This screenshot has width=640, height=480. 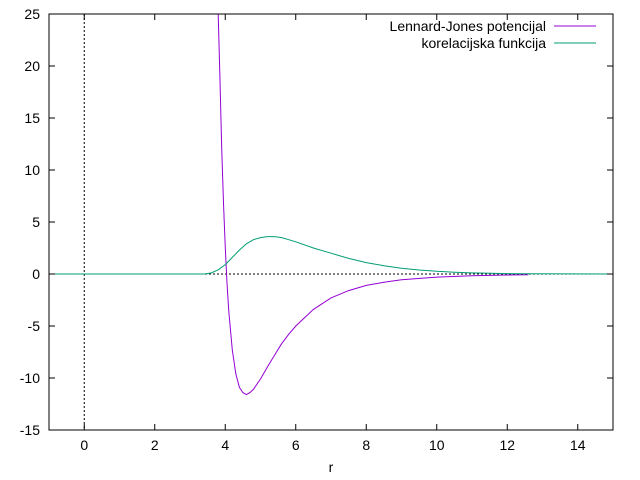 I want to click on x-tick-label: 8, so click(x=366, y=445).